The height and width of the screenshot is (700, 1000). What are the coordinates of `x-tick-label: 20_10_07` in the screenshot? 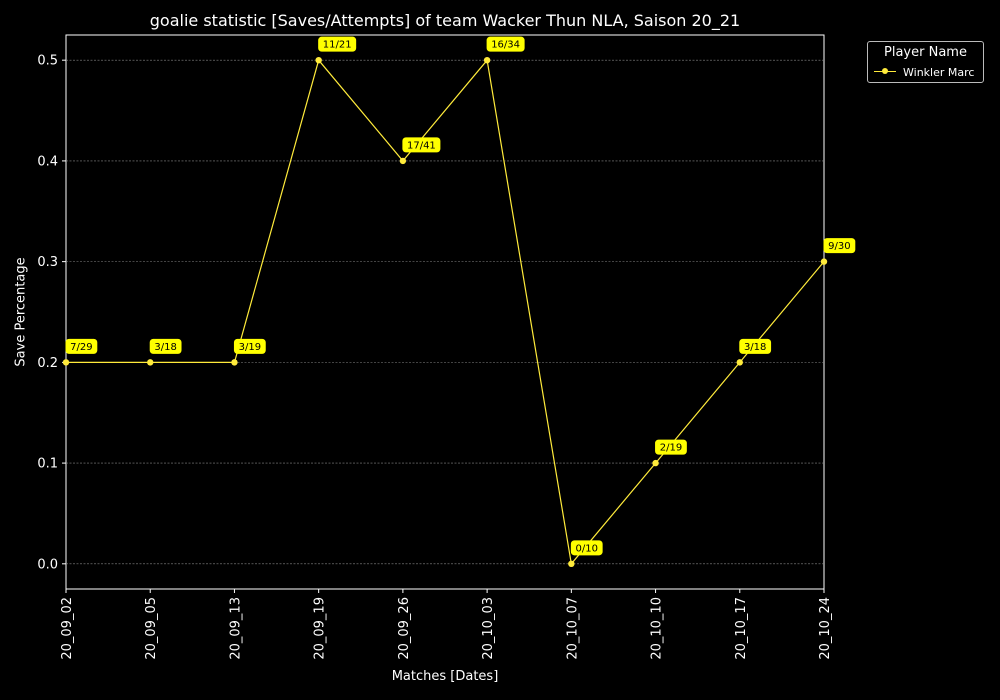 It's located at (572, 628).